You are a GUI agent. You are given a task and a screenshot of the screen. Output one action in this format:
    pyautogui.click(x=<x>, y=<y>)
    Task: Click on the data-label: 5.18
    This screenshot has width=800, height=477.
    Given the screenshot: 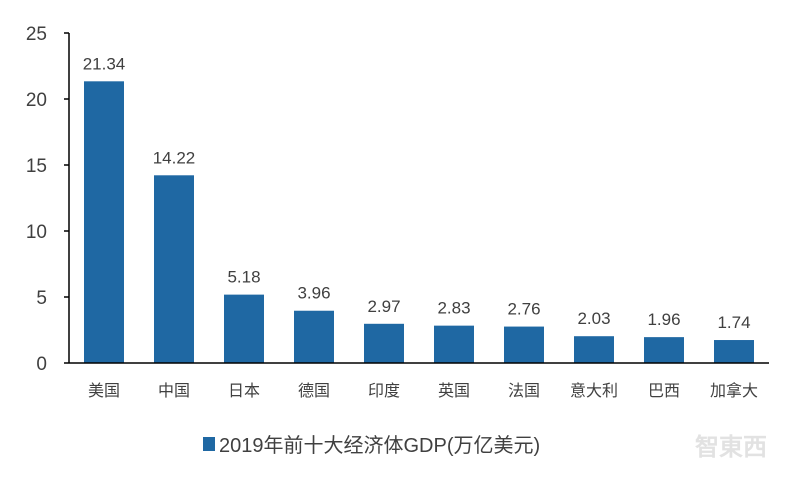 What is the action you would take?
    pyautogui.click(x=243, y=277)
    